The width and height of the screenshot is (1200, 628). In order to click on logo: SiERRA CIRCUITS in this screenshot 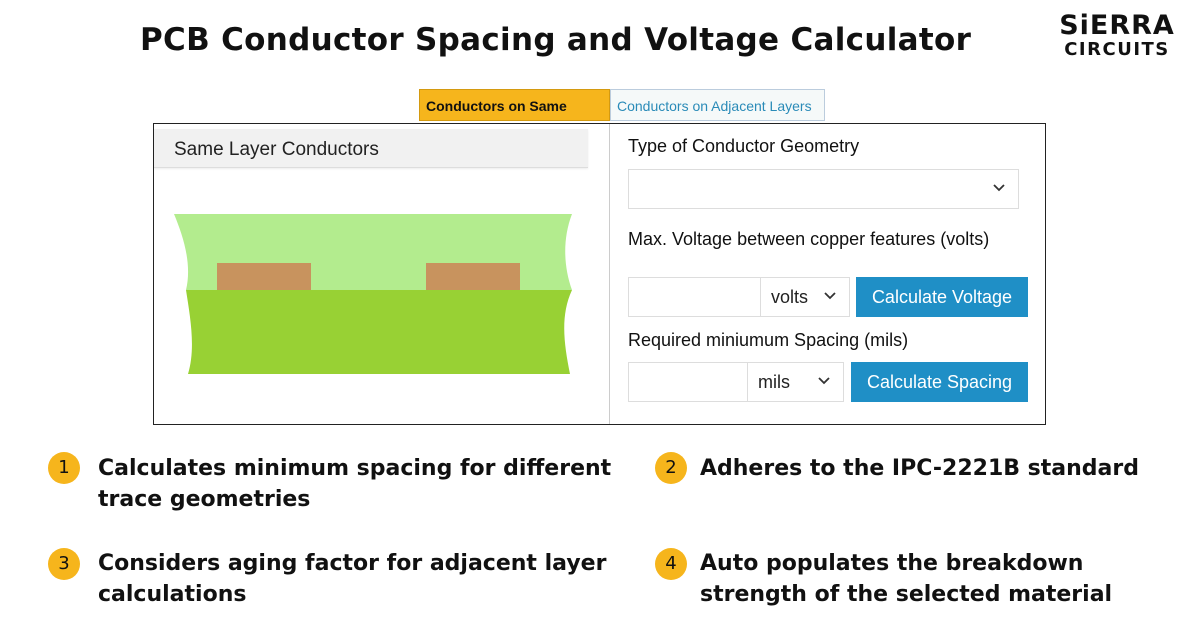, I will do `click(1117, 36)`.